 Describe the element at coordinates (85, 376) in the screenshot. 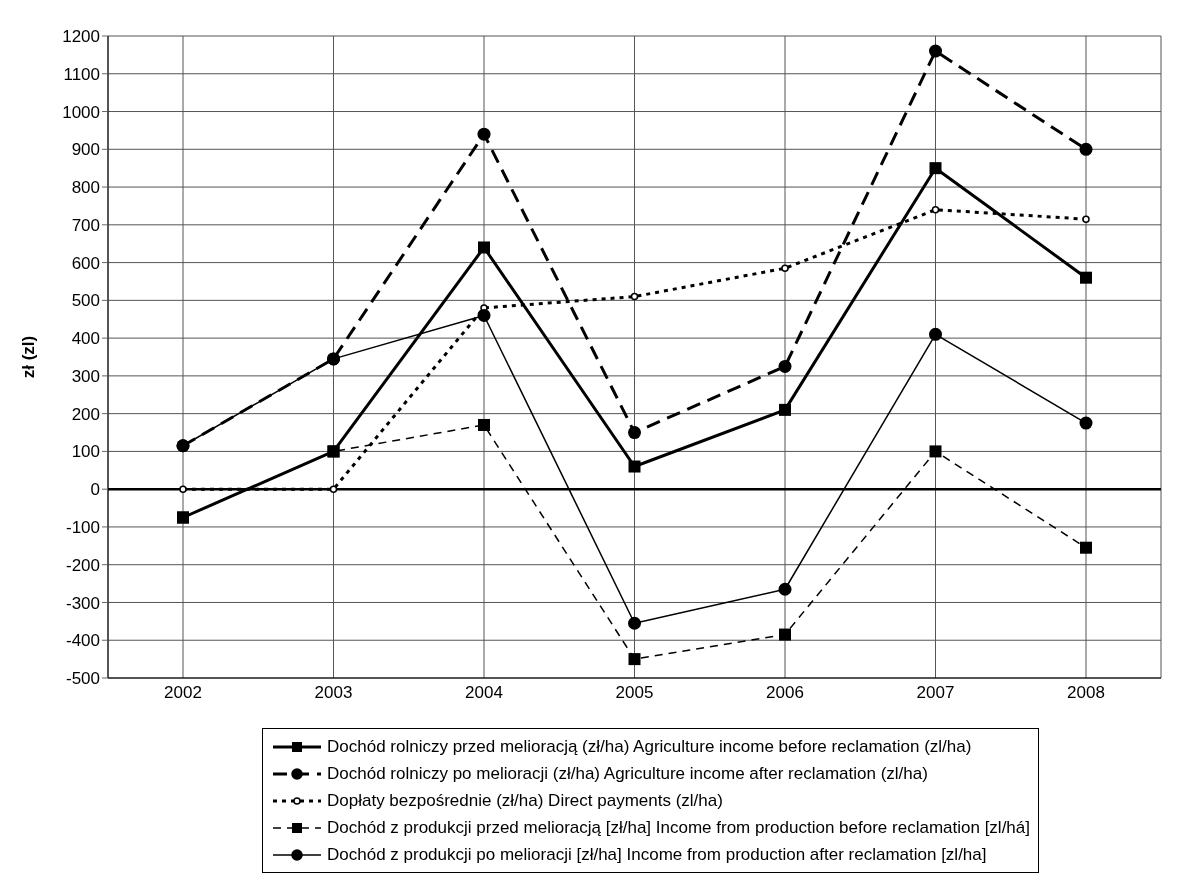

I see `y-tick-label: 300` at that location.